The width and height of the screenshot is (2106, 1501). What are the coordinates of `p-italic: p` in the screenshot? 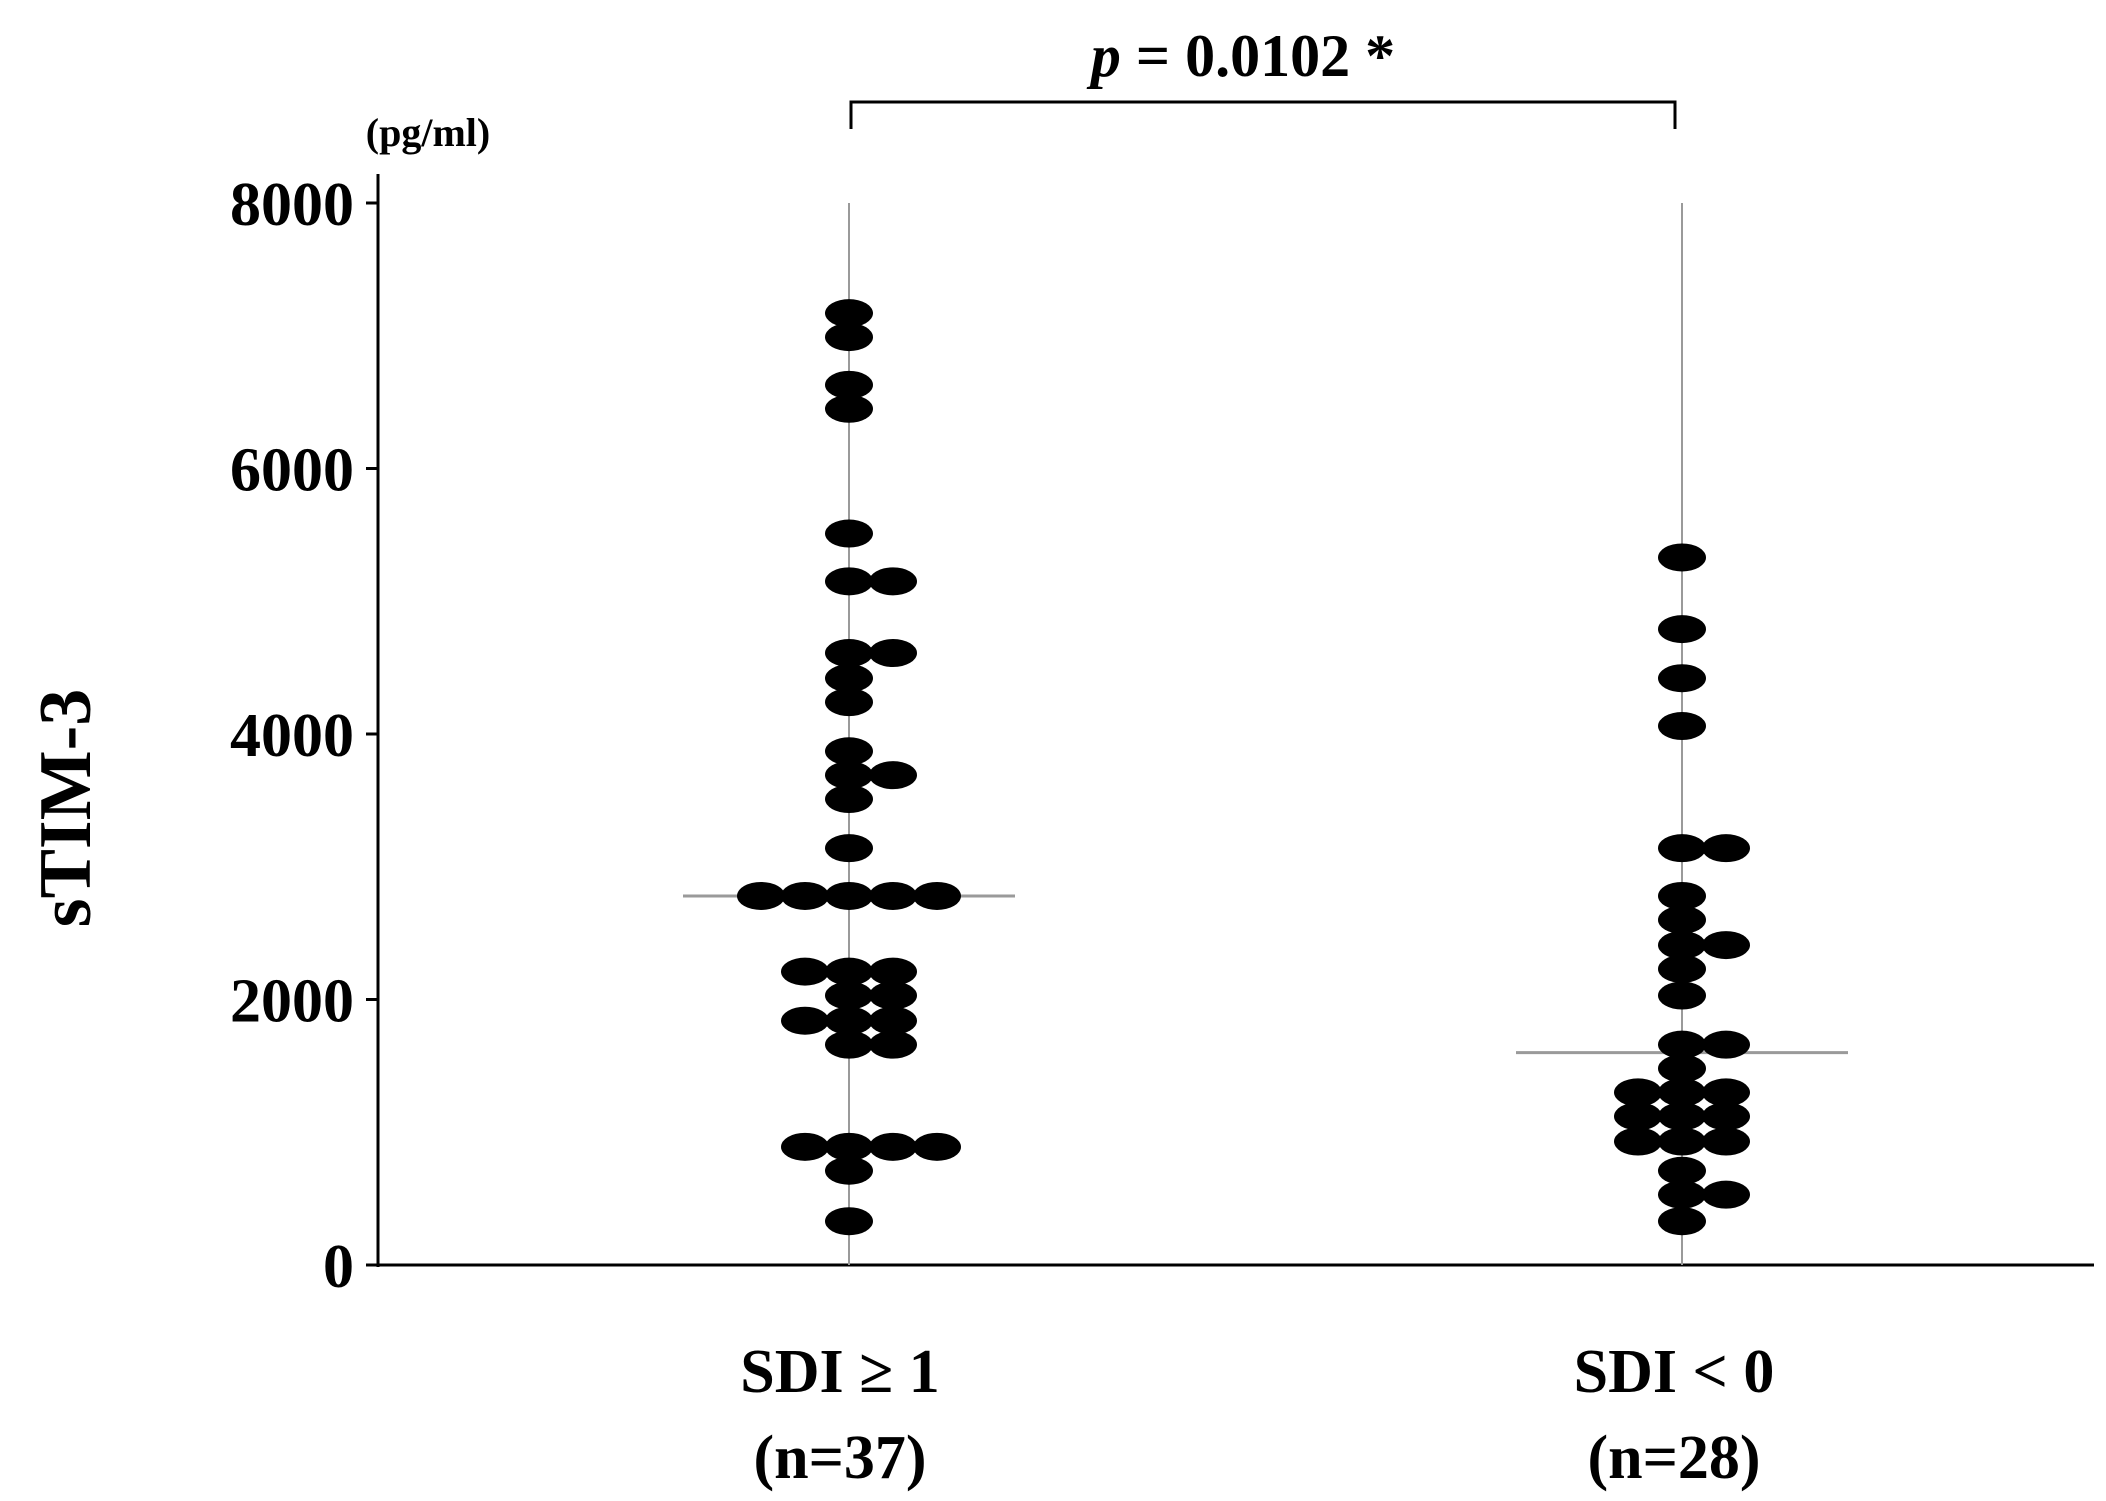 It's located at (1103, 56).